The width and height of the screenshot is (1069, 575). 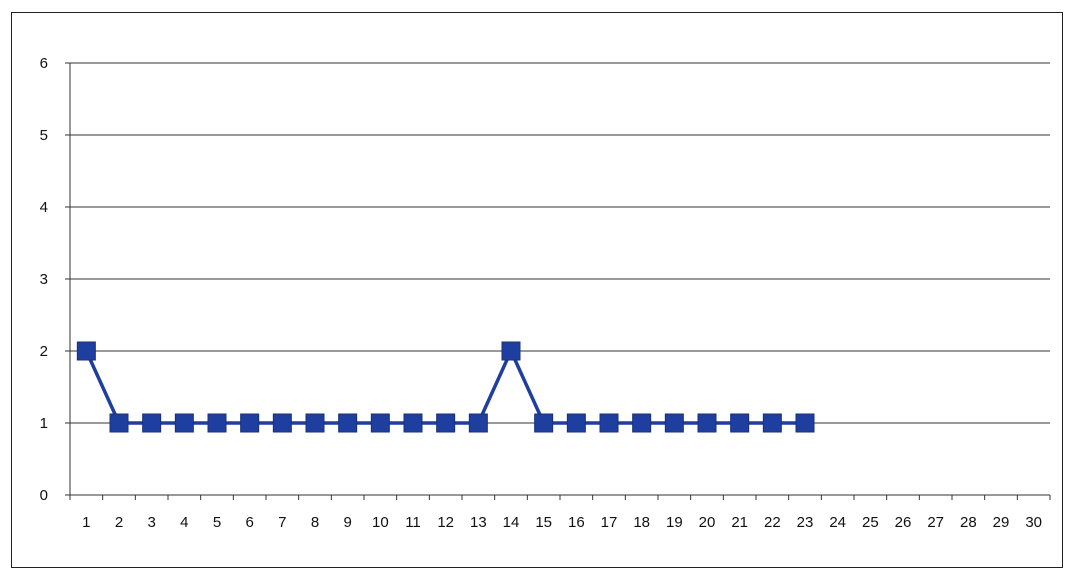 I want to click on x-tick-label: 27, so click(x=935, y=522).